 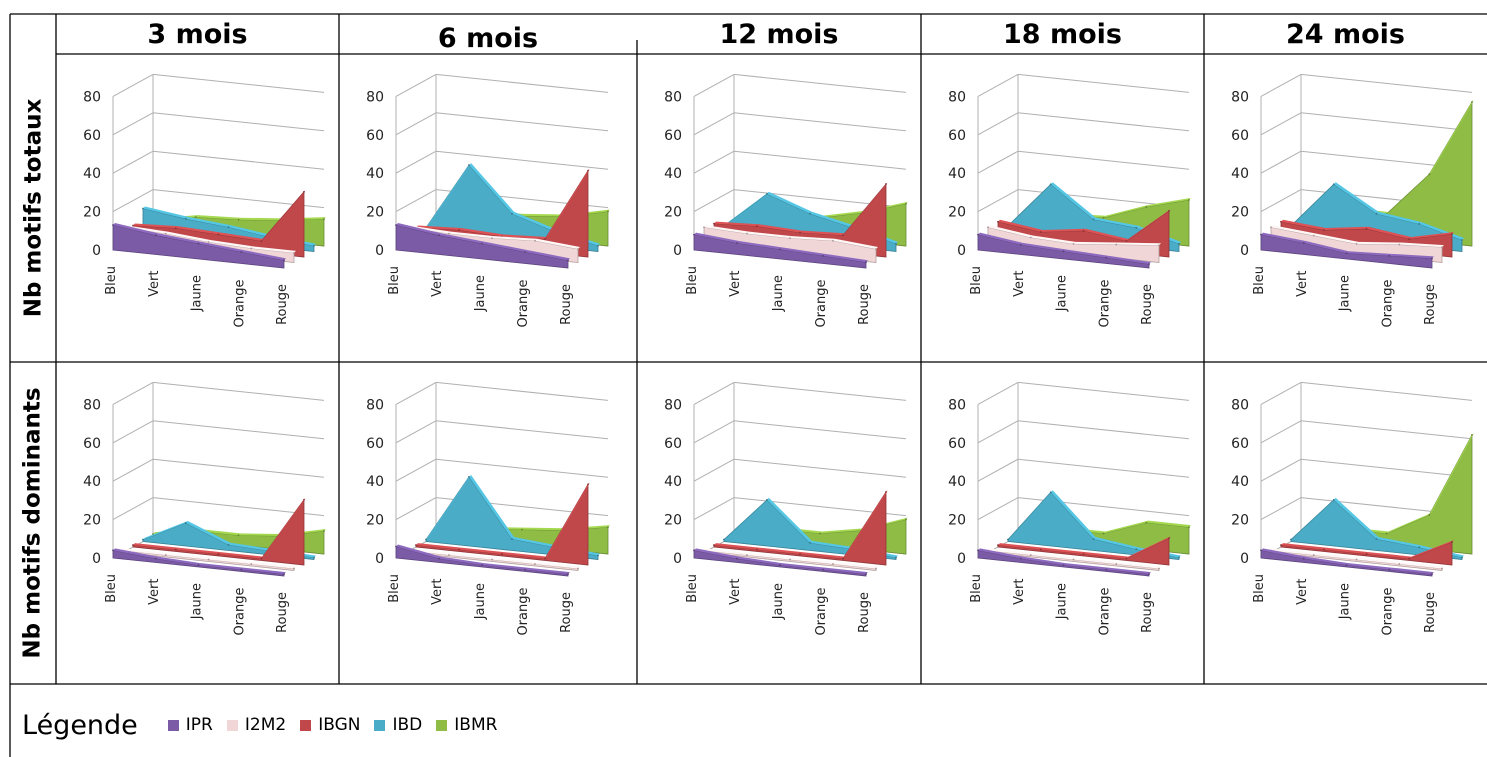 What do you see at coordinates (251, 248) in the screenshot?
I see `point-i2m2-orange` at bounding box center [251, 248].